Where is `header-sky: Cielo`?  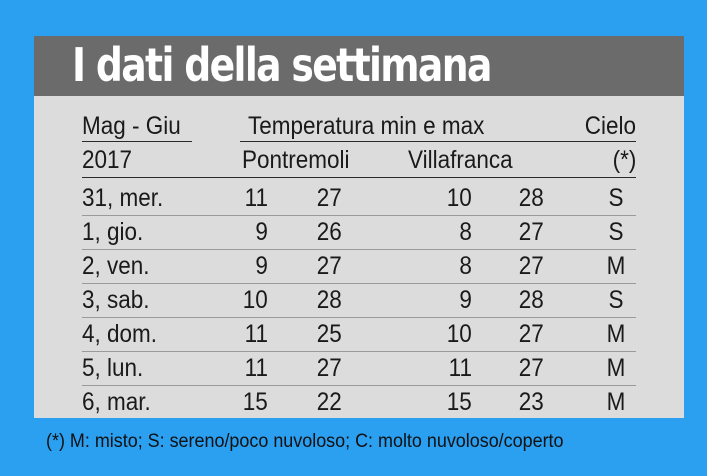 header-sky: Cielo is located at coordinates (610, 126).